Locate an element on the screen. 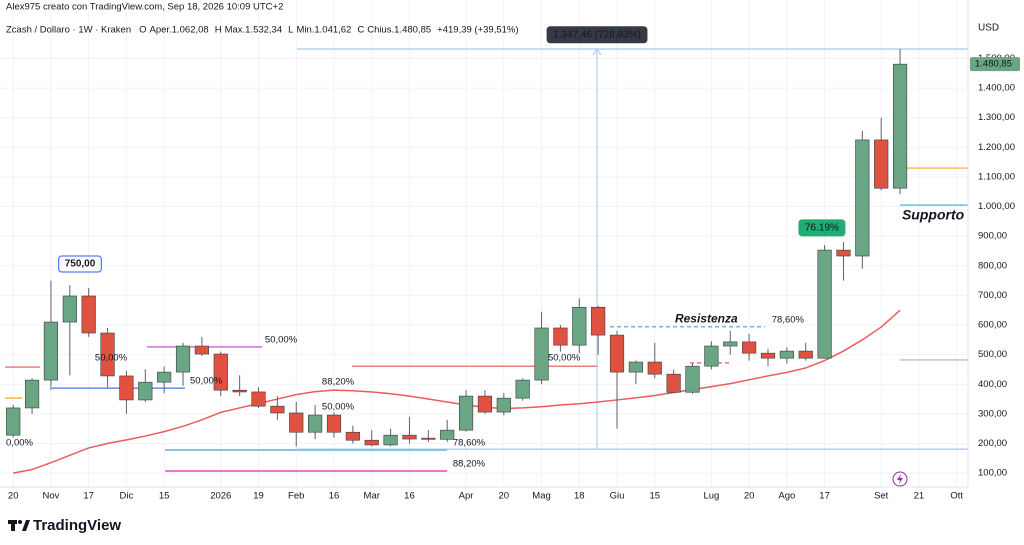 The width and height of the screenshot is (1024, 545). y-tick-label: 600,00 is located at coordinates (992, 325).